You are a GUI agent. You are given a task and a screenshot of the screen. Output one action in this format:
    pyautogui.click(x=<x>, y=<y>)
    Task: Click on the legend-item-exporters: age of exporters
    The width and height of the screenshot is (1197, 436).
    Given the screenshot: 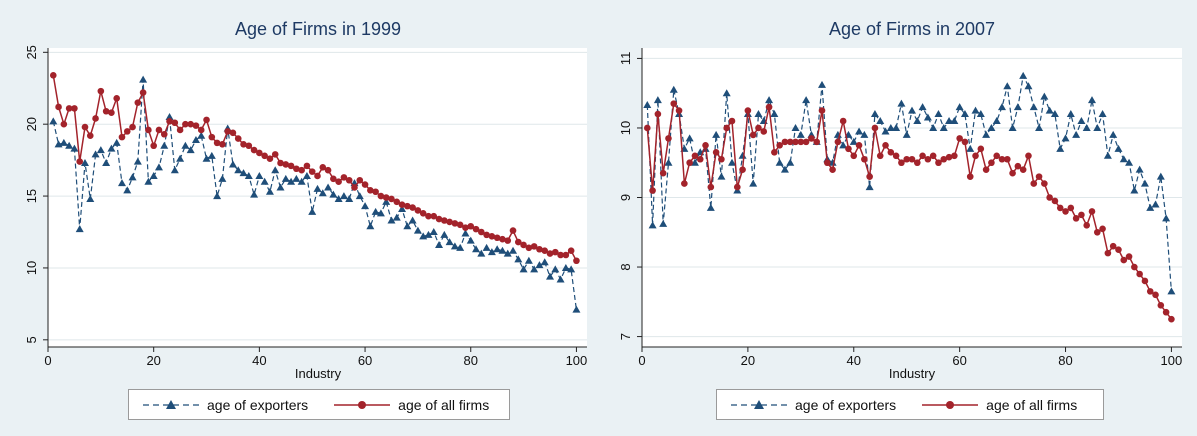 What is the action you would take?
    pyautogui.click(x=812, y=405)
    